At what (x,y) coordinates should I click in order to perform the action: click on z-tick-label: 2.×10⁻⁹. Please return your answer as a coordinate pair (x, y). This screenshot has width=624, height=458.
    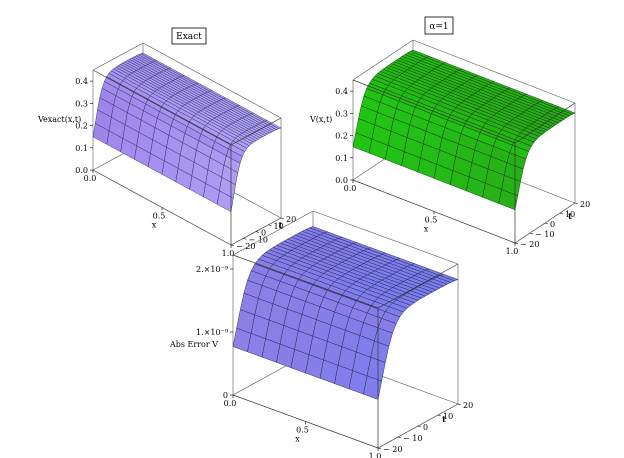
    Looking at the image, I should click on (212, 269).